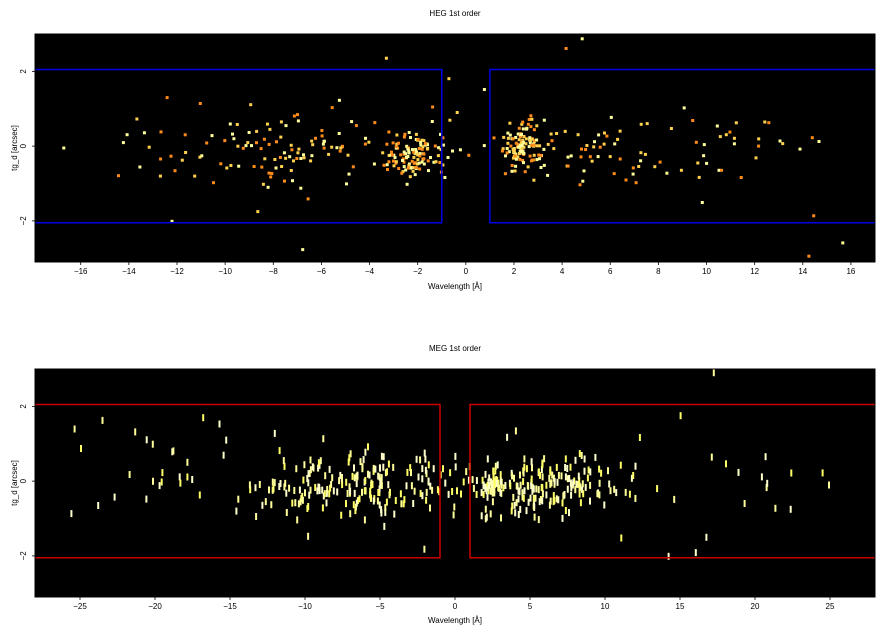  I want to click on x-tick-label: 4, so click(562, 271).